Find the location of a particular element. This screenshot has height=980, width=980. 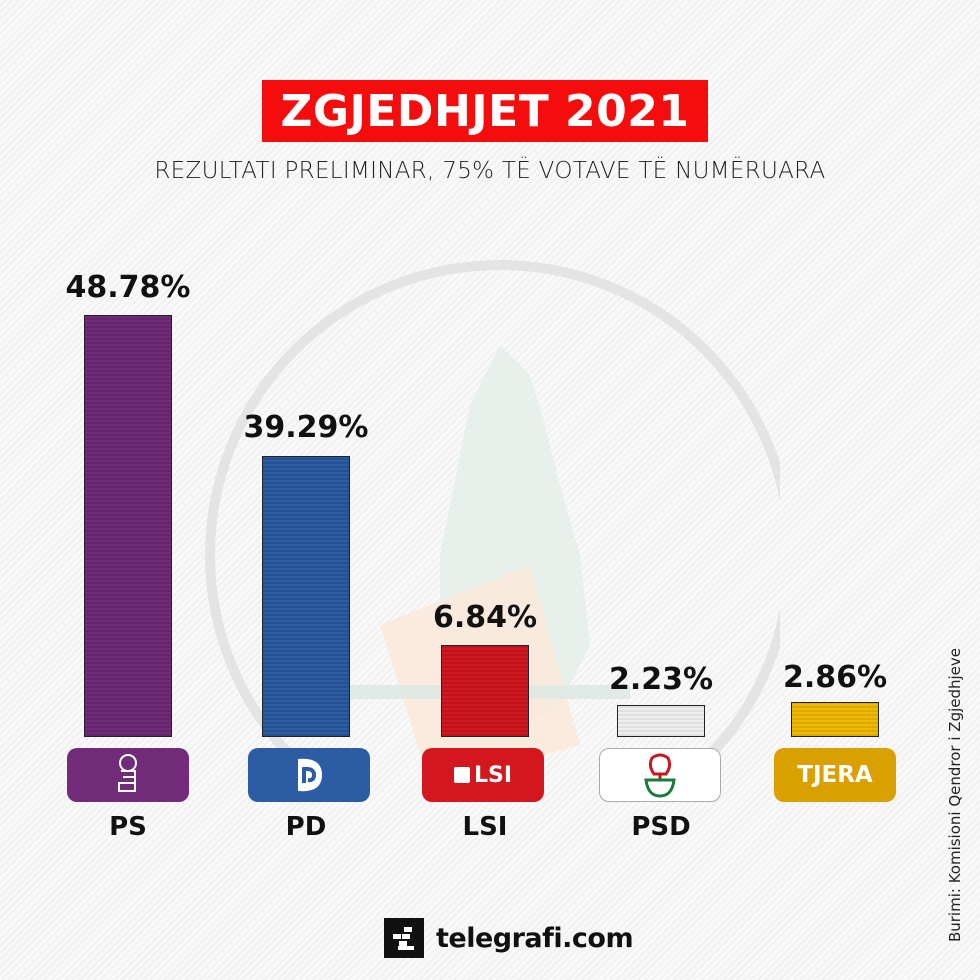

bar-lsi is located at coordinates (485, 691).